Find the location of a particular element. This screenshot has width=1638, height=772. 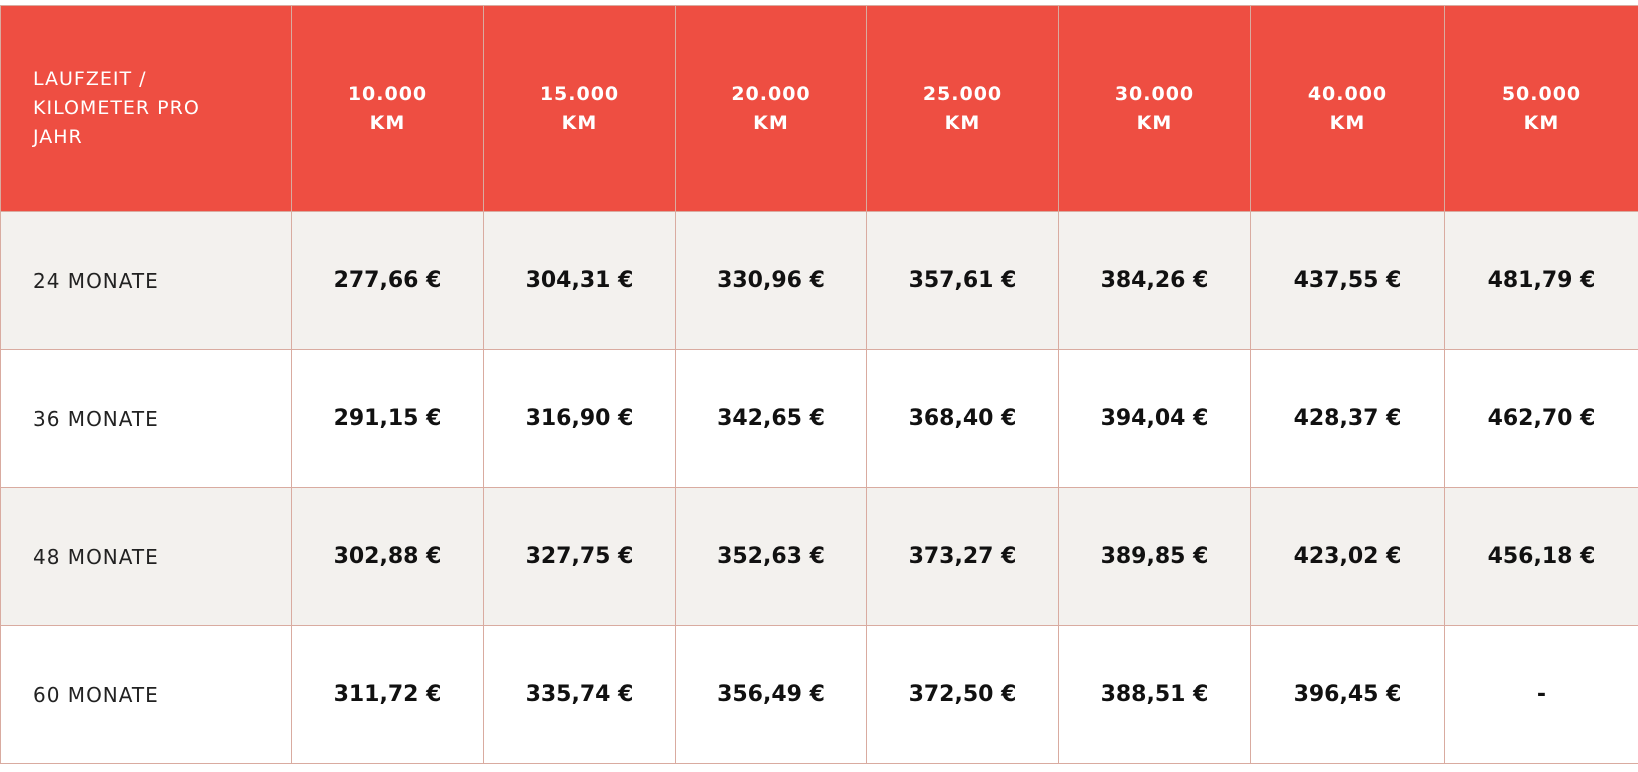

header-cell: 10.000 KM is located at coordinates (387, 108).